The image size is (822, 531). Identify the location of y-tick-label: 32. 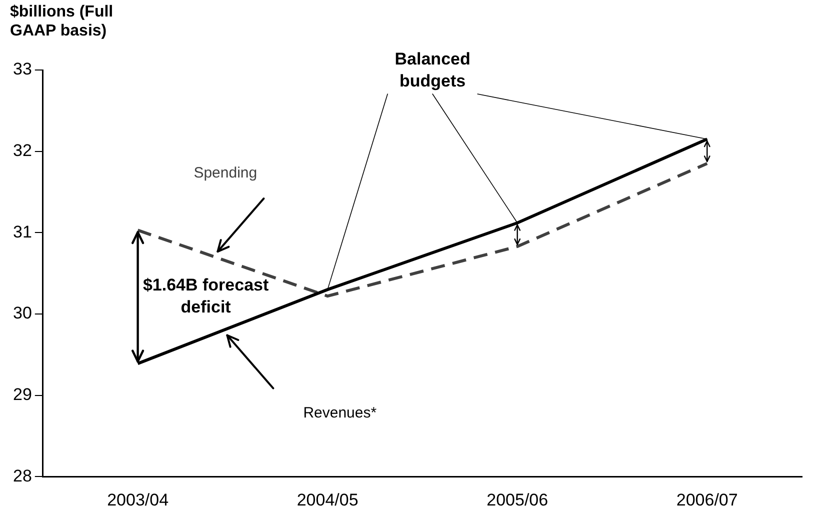
(22, 150).